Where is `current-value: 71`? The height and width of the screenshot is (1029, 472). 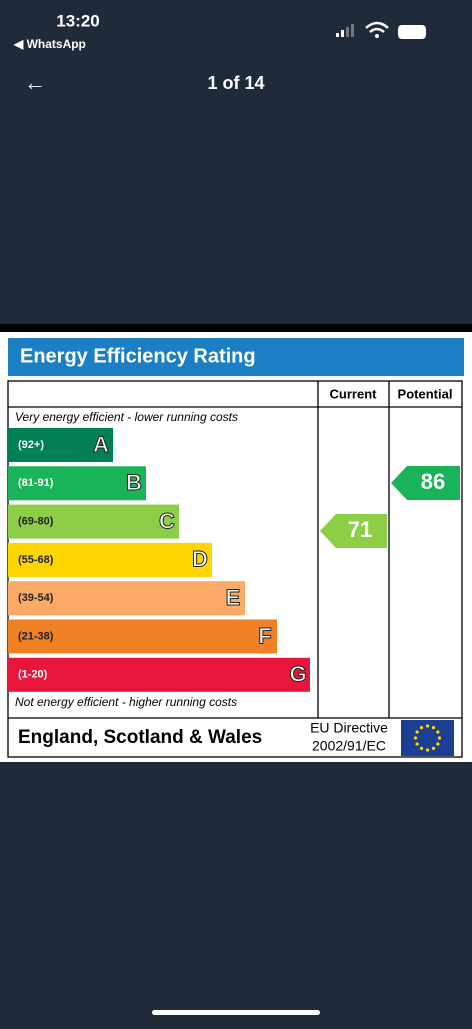
current-value: 71 is located at coordinates (360, 529).